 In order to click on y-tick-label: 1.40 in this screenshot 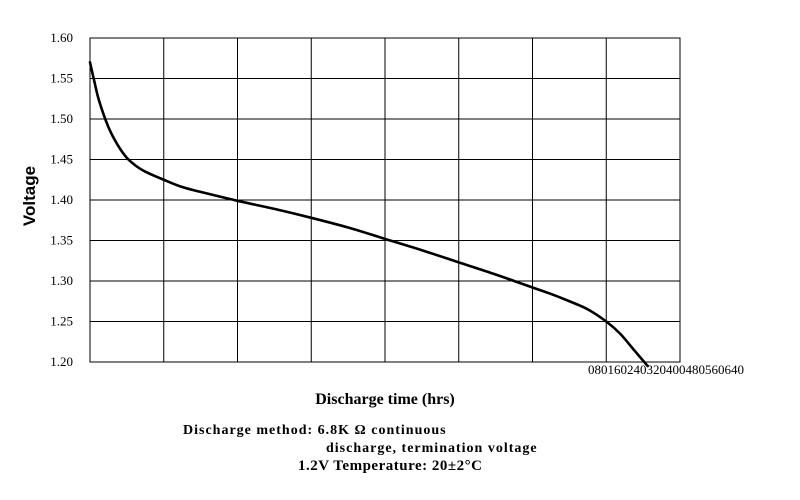, I will do `click(61, 199)`.